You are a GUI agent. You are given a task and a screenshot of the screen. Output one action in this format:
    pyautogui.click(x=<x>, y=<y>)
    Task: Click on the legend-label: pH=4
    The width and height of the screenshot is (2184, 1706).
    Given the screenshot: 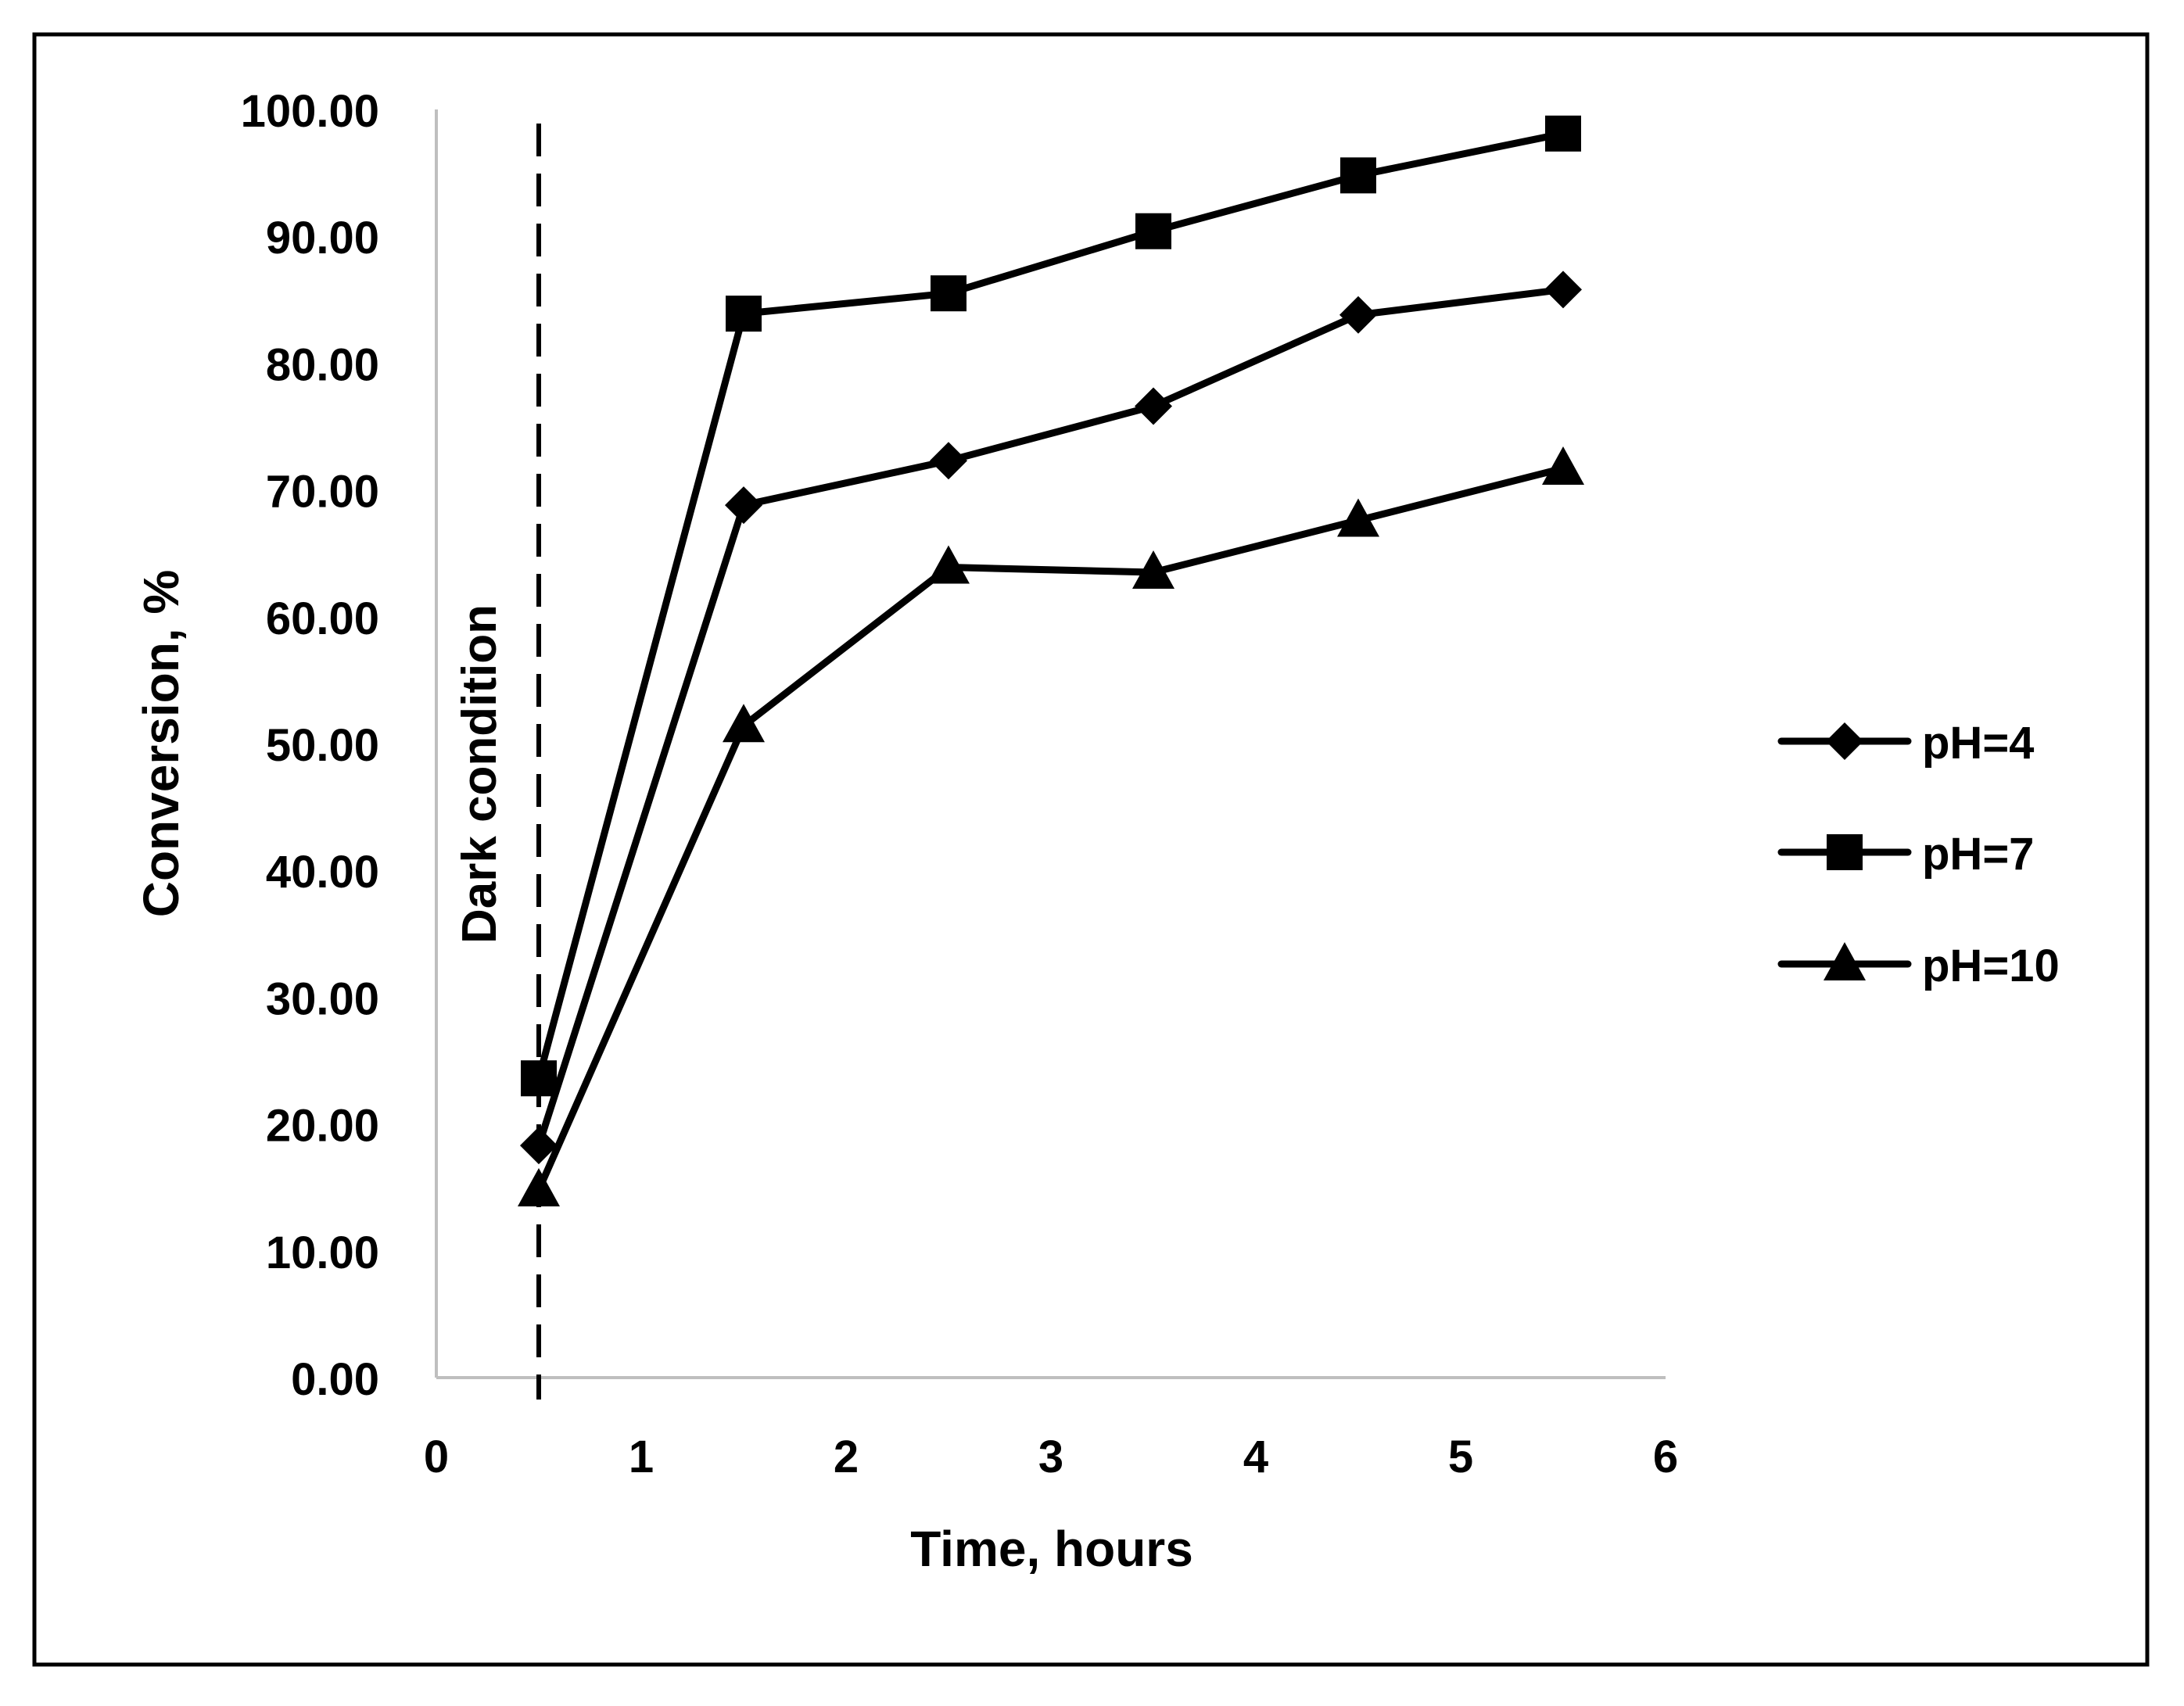 What is the action you would take?
    pyautogui.click(x=1978, y=744)
    